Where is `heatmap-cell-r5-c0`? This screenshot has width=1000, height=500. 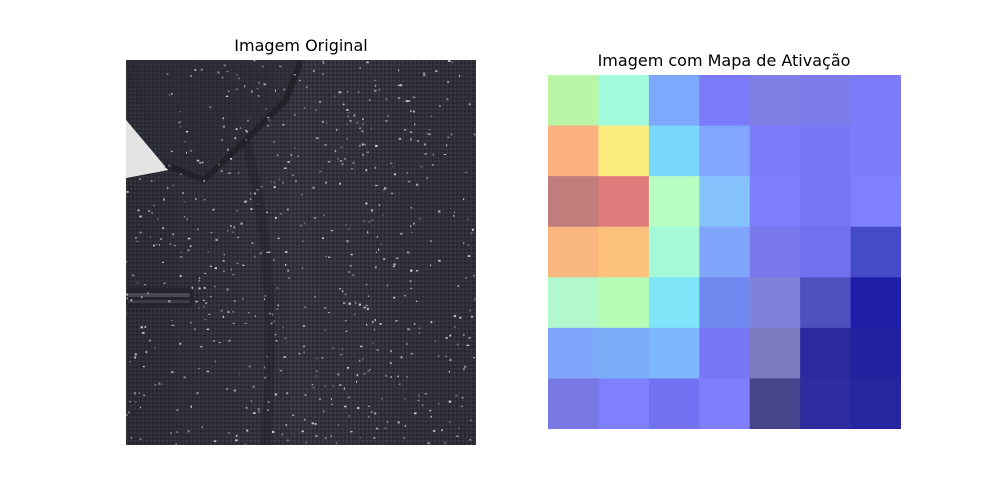 heatmap-cell-r5-c0 is located at coordinates (573, 353).